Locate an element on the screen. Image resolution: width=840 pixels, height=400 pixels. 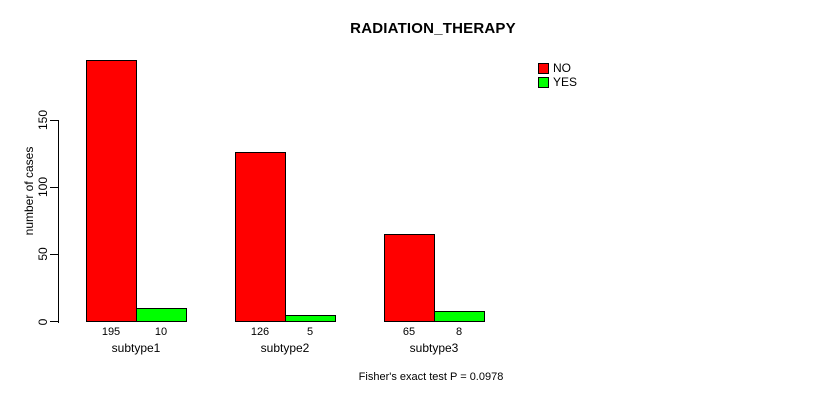
bar-no-subtype1 is located at coordinates (111, 191).